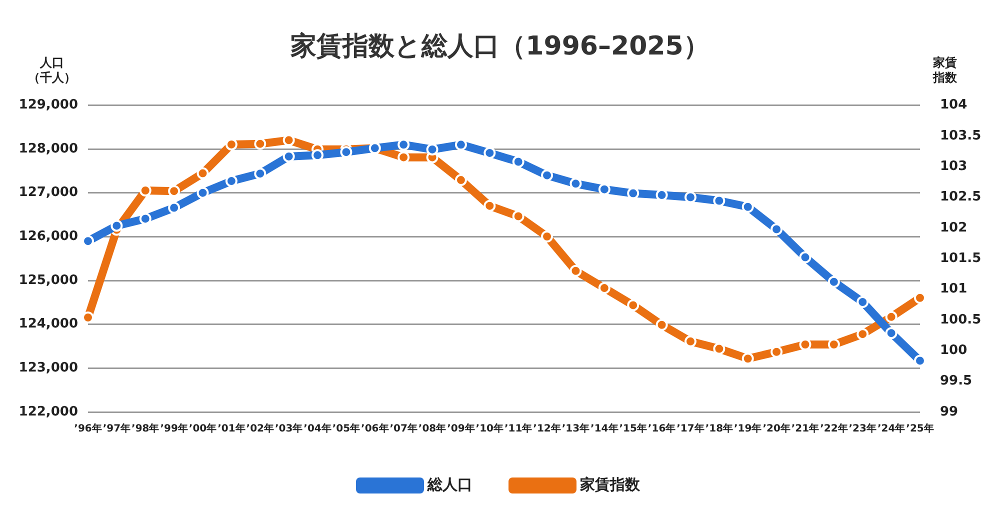  What do you see at coordinates (48, 368) in the screenshot?
I see `y-tick-label: 123,000` at bounding box center [48, 368].